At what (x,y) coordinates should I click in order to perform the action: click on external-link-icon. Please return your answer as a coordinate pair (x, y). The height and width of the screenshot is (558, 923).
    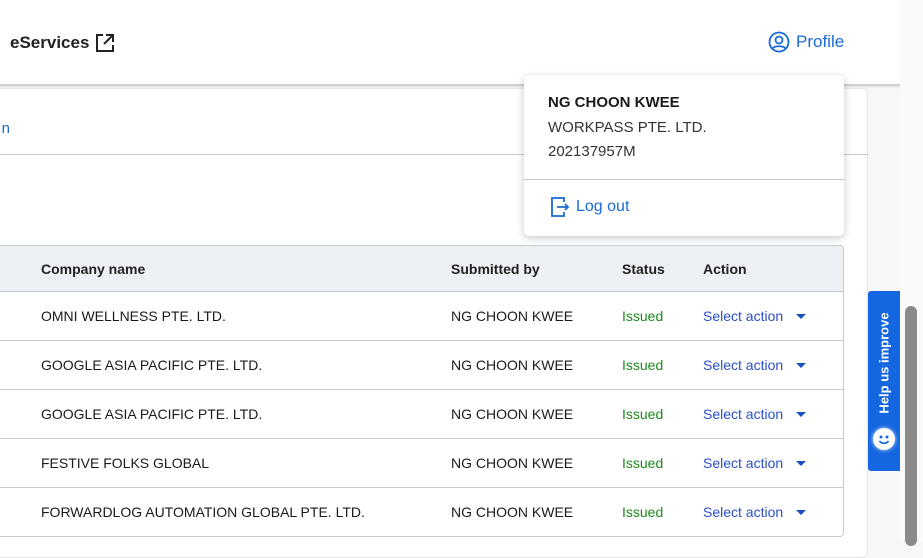
    Looking at the image, I should click on (105, 43).